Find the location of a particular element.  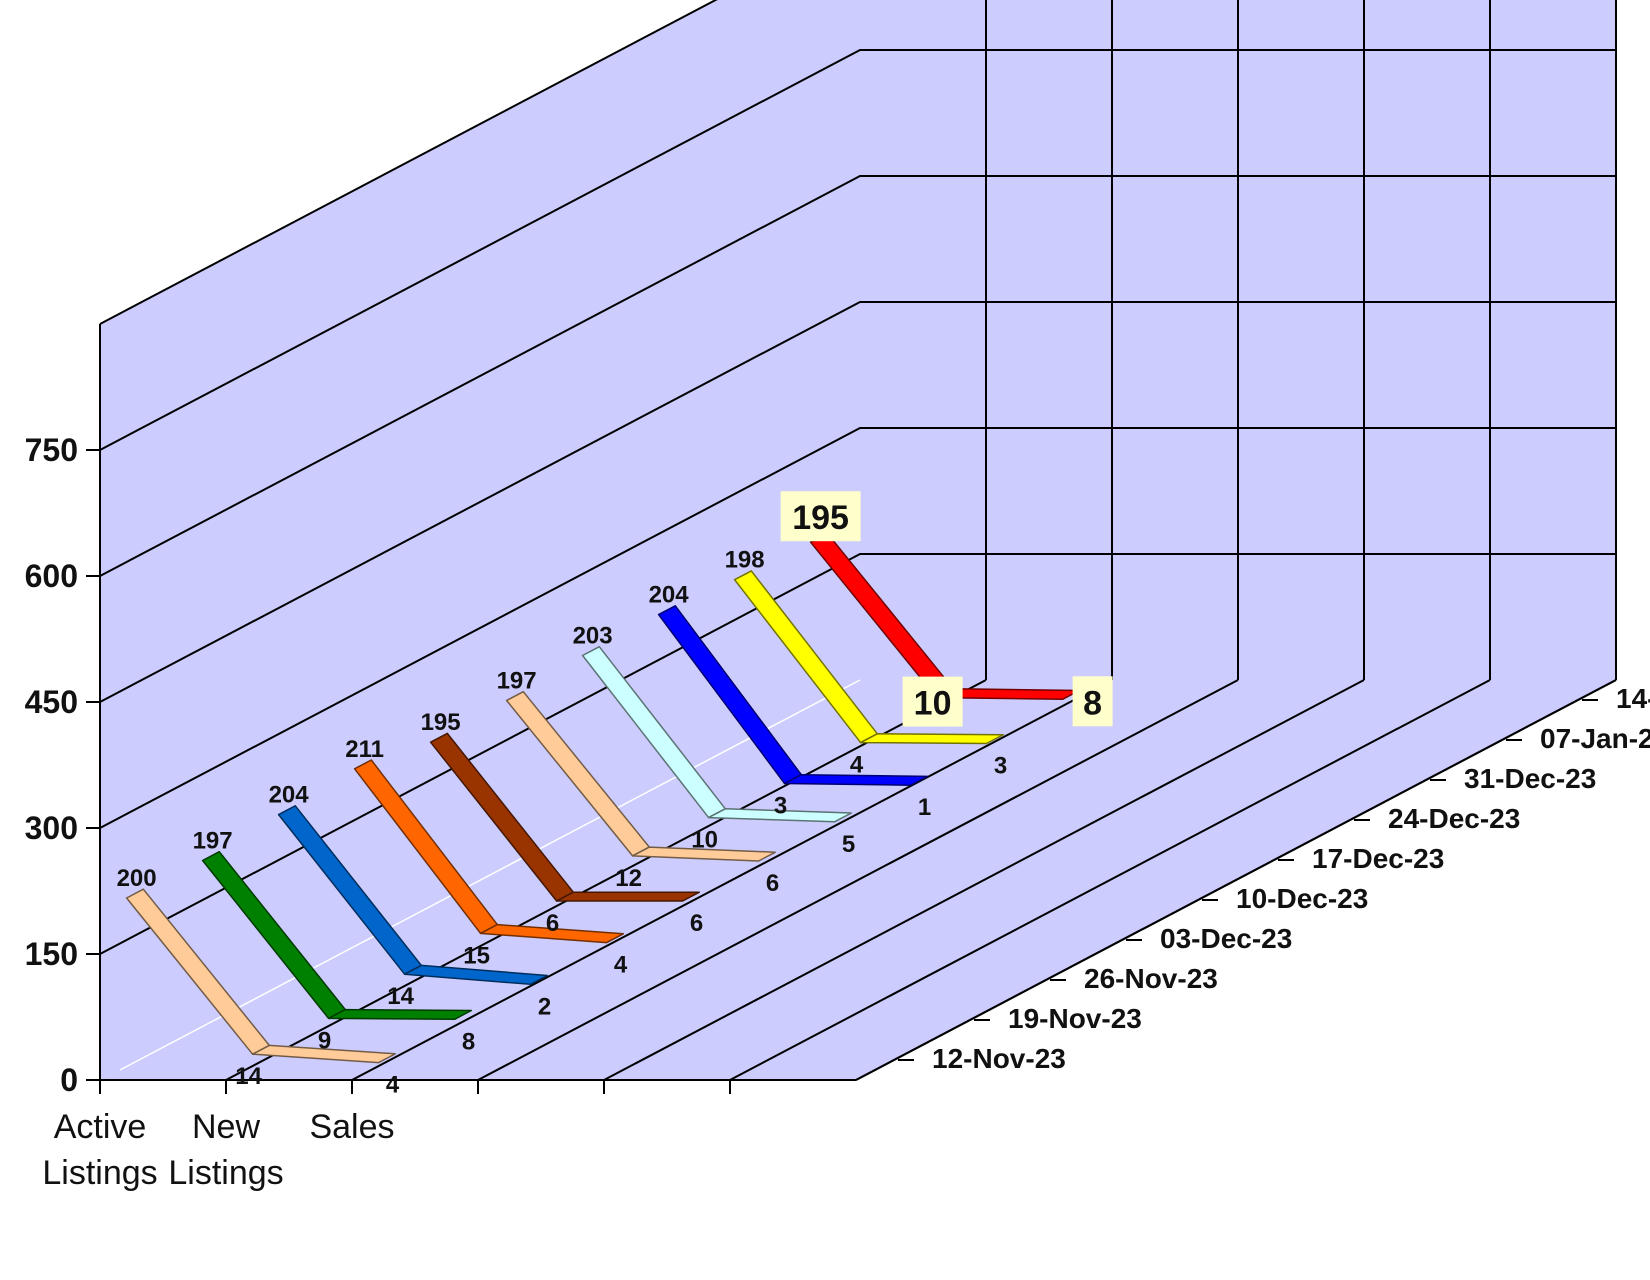

data-label: 15 is located at coordinates (476, 955).